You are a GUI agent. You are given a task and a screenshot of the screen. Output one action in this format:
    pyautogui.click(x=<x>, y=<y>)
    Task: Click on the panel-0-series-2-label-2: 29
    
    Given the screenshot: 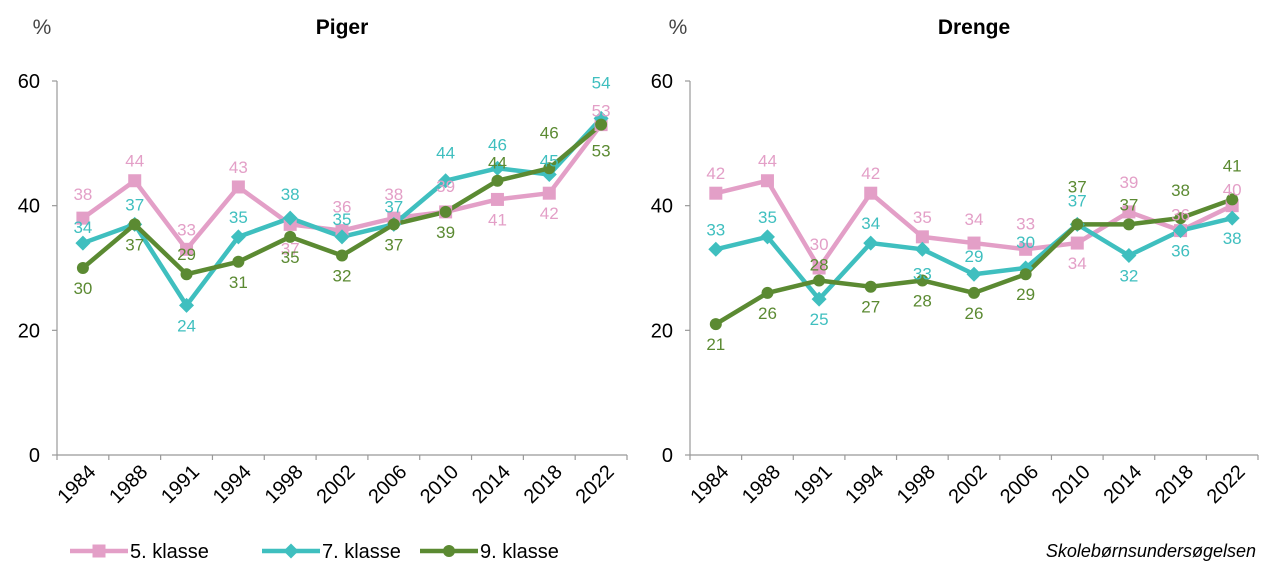 What is the action you would take?
    pyautogui.click(x=186, y=254)
    